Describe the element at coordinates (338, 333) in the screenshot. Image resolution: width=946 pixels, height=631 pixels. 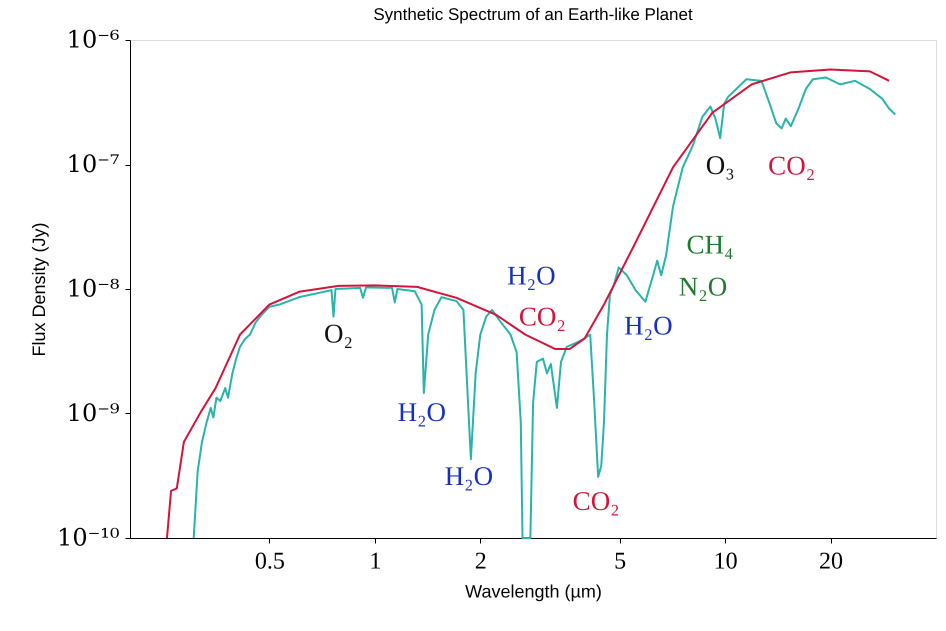
I see `annotation: O₂` at that location.